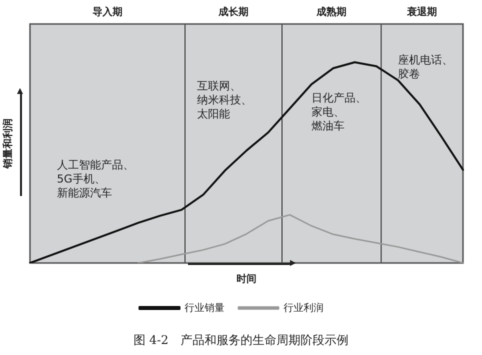 The height and width of the screenshot is (355, 482). I want to click on annotation: 人工智能产品、5G手机、新能源汽车, so click(95, 179).